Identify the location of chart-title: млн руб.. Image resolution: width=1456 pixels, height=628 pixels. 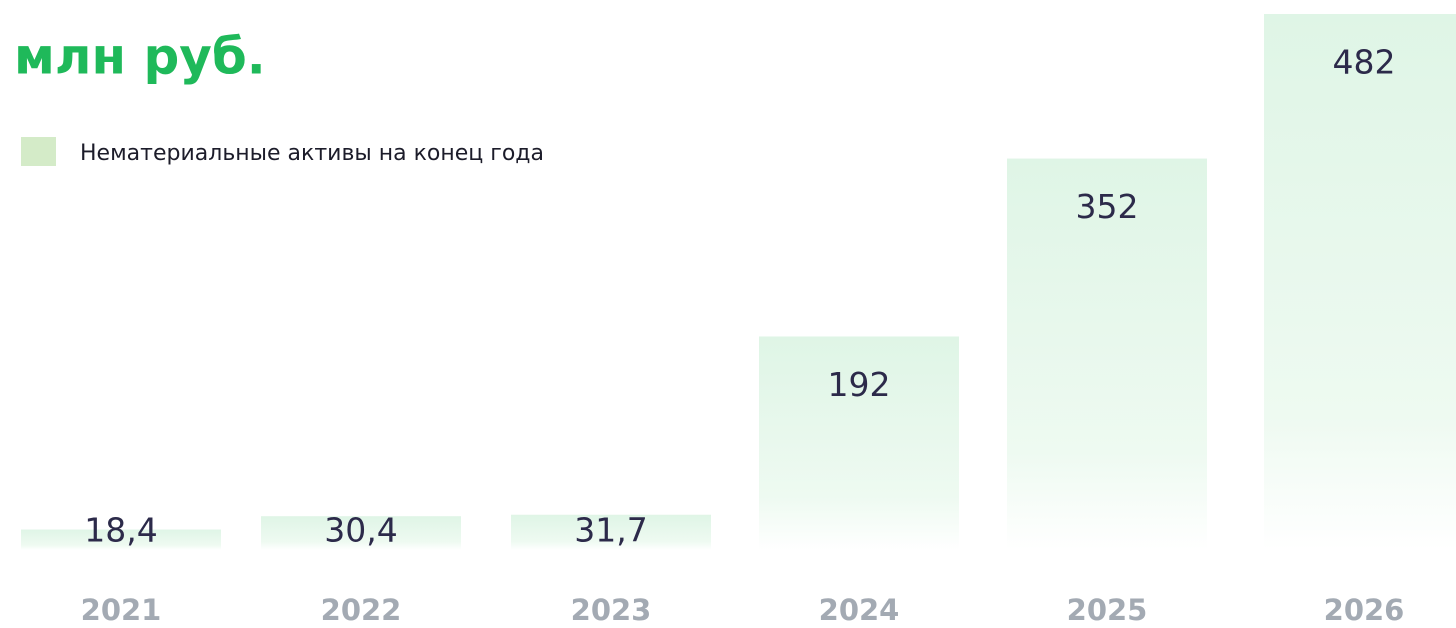
(140, 57).